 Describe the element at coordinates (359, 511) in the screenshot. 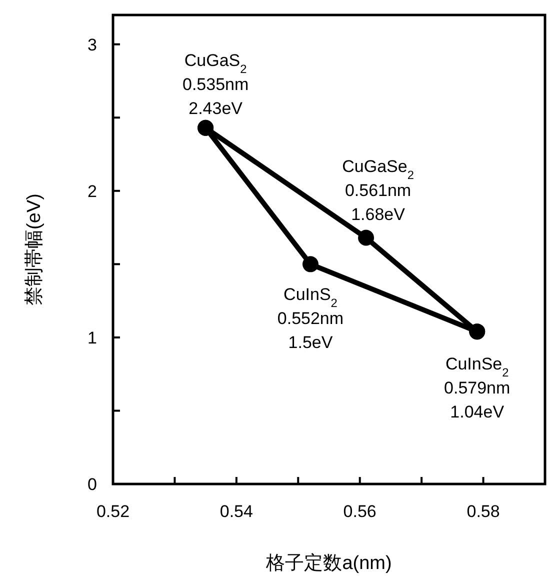

I see `x-tick-label: 0.56` at that location.